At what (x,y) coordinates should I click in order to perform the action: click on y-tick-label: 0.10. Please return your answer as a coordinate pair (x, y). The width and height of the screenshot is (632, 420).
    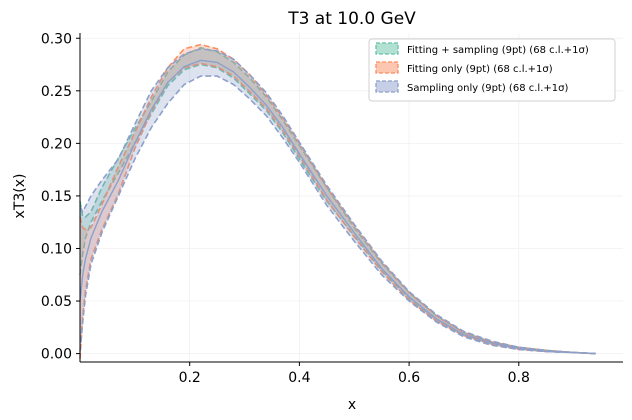
    Looking at the image, I should click on (56, 249).